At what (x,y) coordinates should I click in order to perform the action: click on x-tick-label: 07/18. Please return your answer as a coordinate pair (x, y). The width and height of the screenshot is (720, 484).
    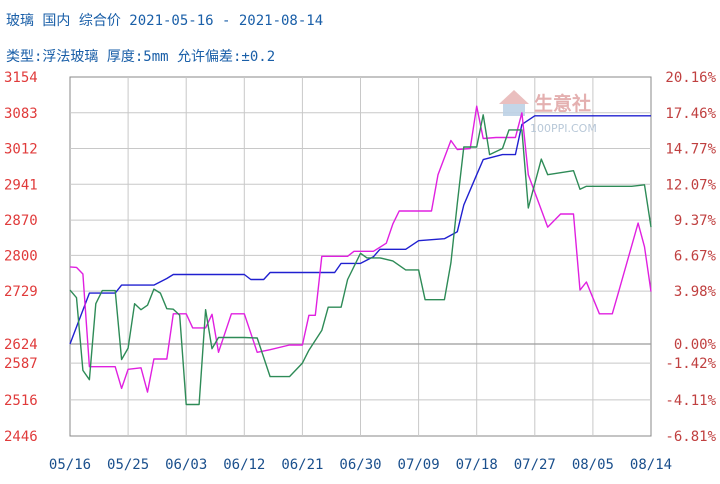
    Looking at the image, I should click on (477, 465).